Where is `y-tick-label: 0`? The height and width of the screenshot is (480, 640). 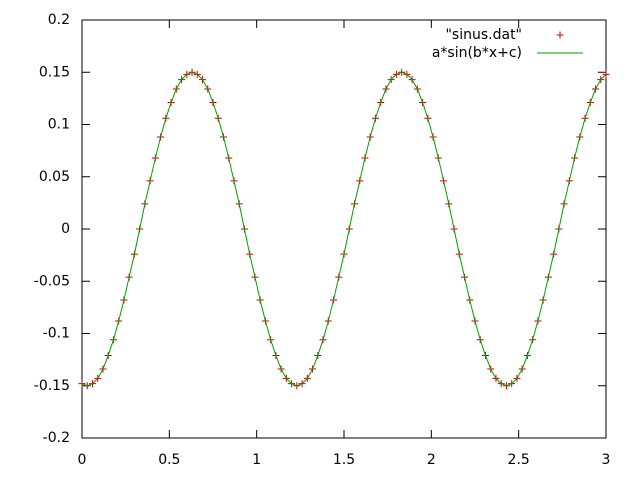
y-tick-label: 0 is located at coordinates (65, 229).